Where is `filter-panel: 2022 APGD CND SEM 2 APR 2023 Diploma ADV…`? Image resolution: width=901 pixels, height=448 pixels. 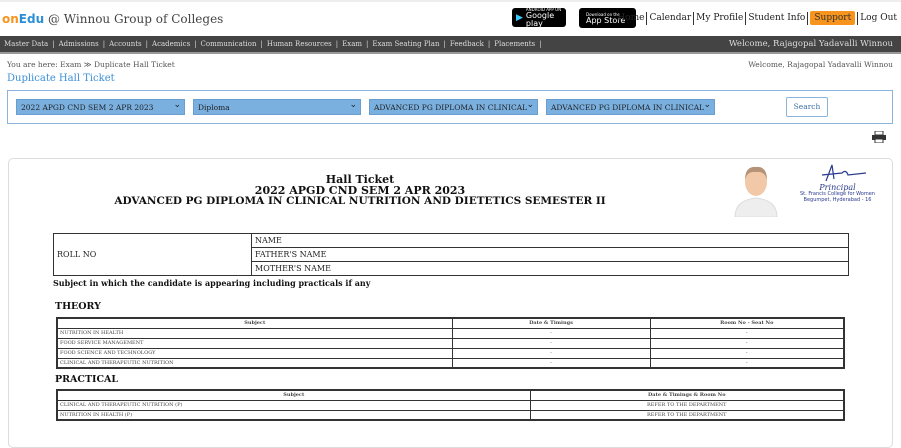 filter-panel: 2022 APGD CND SEM 2 APR 2023 Diploma ADV… is located at coordinates (450, 107).